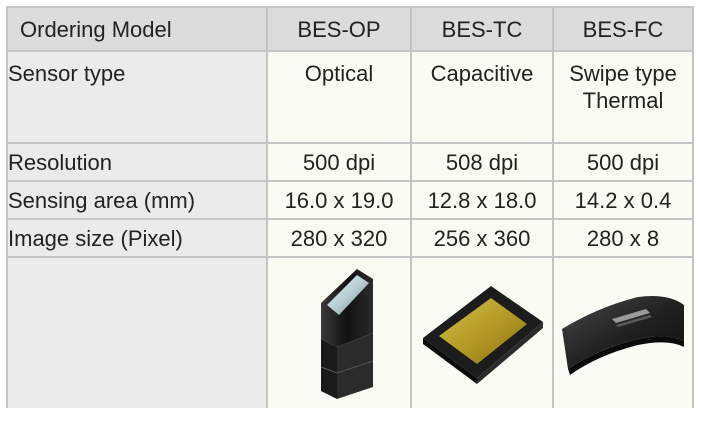 This screenshot has height=421, width=702. I want to click on row-label-sensor-type: Sensor type, so click(137, 97).